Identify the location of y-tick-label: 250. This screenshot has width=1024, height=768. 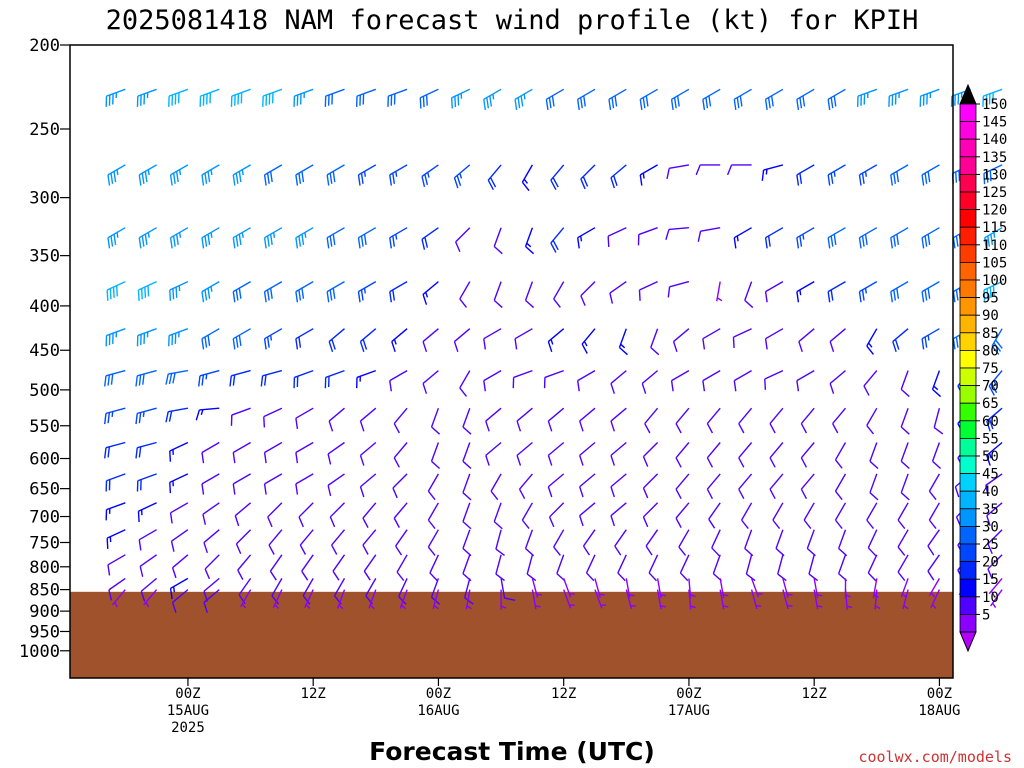
(44, 130).